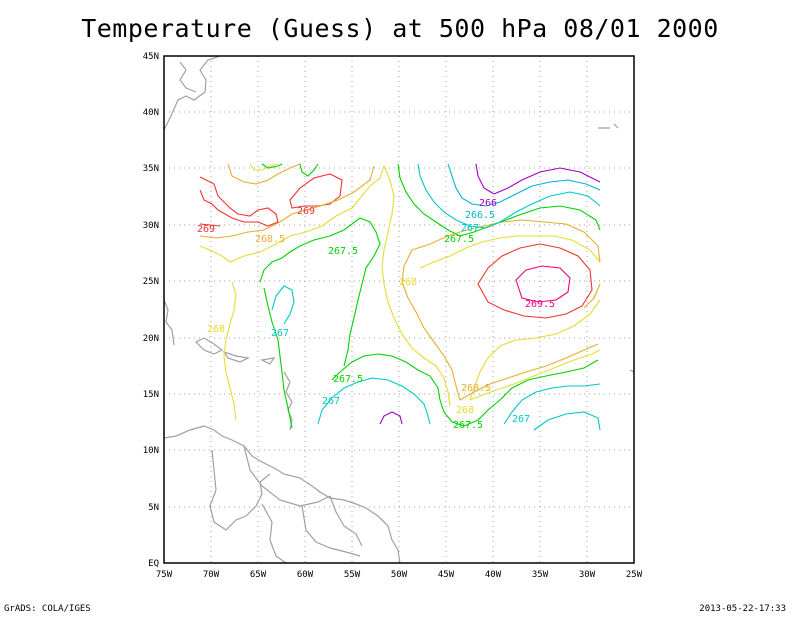 This screenshot has height=618, width=800. What do you see at coordinates (352, 575) in the screenshot?
I see `longitude-label: 55W` at bounding box center [352, 575].